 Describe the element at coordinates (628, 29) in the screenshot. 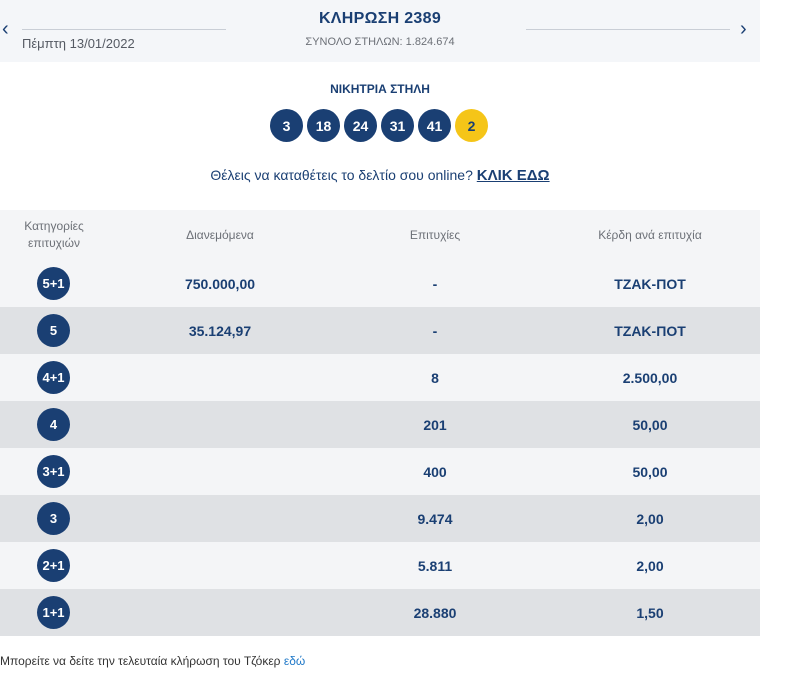

I see `divider-right` at that location.